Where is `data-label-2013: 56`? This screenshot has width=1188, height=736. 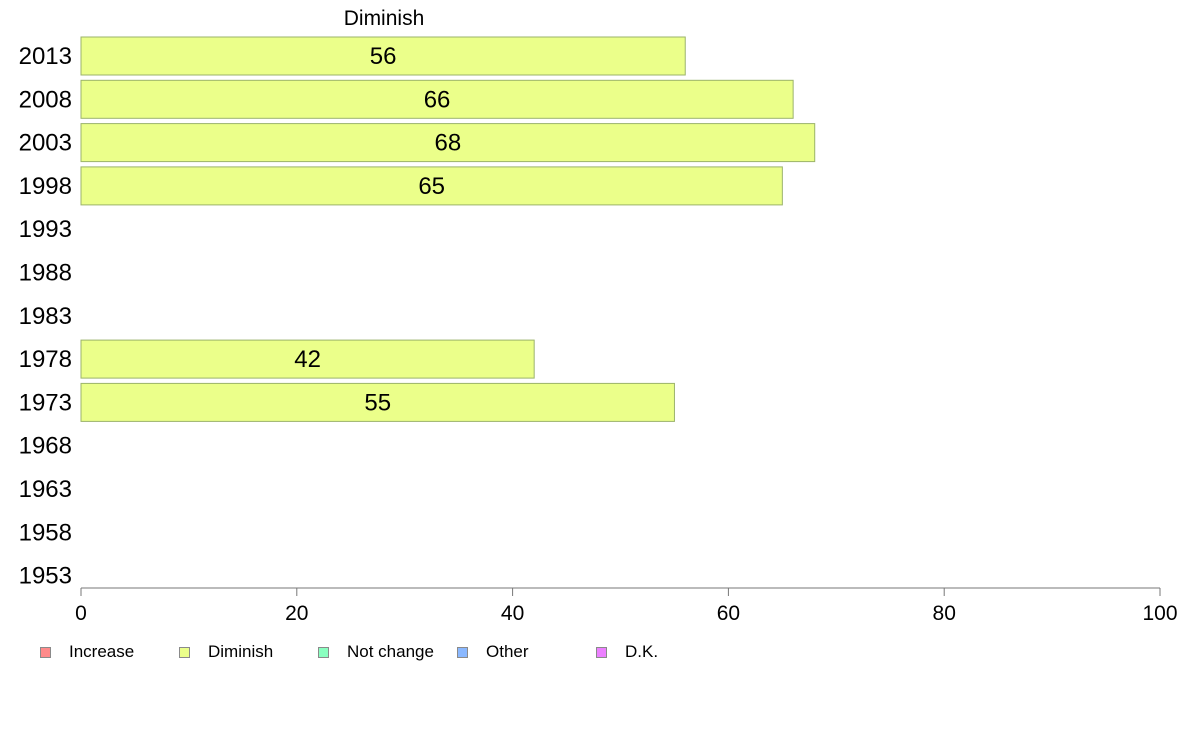 data-label-2013: 56 is located at coordinates (383, 56).